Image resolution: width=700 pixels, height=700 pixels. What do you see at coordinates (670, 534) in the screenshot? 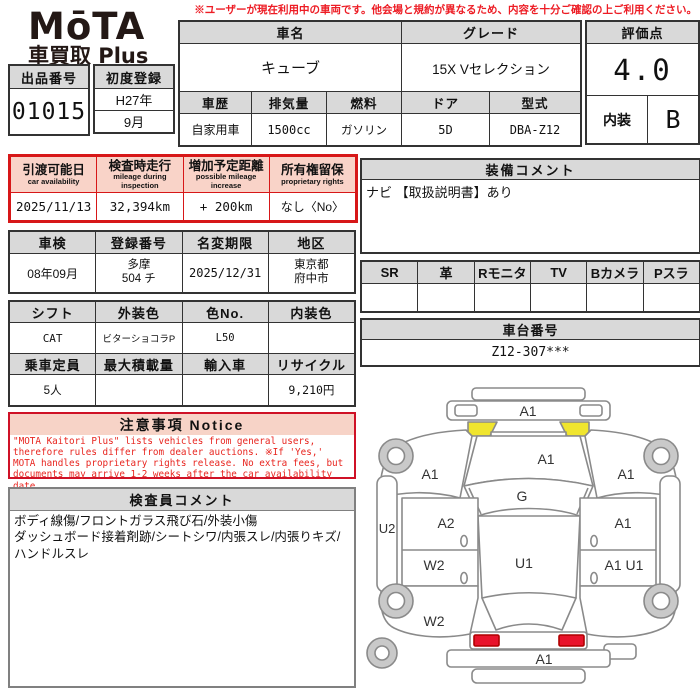
I see `sill-right` at bounding box center [670, 534].